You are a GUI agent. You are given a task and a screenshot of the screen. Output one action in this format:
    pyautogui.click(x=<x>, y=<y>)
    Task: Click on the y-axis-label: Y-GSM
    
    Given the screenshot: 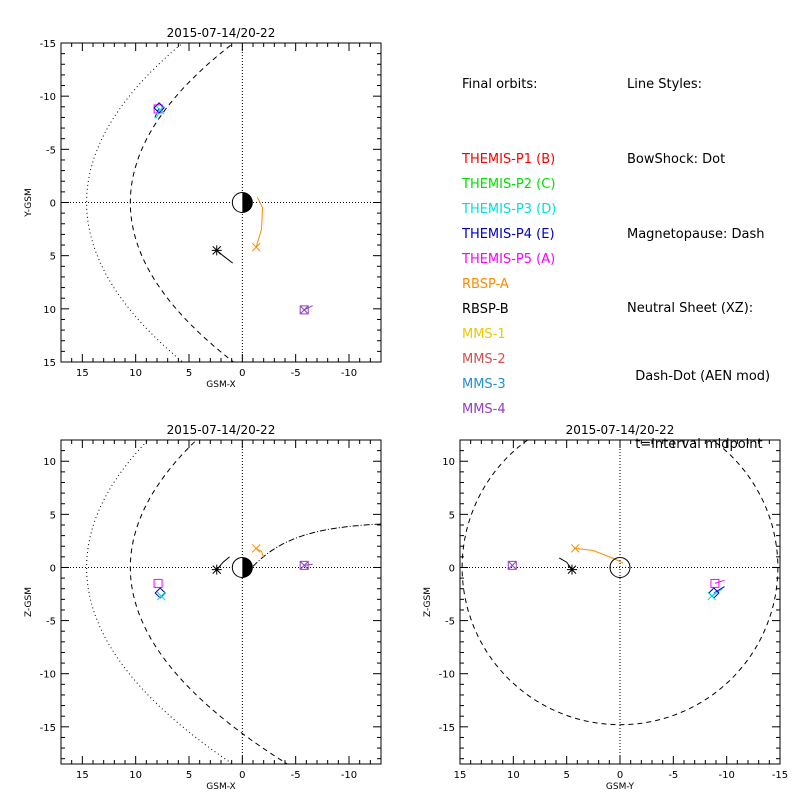 What is the action you would take?
    pyautogui.click(x=29, y=202)
    